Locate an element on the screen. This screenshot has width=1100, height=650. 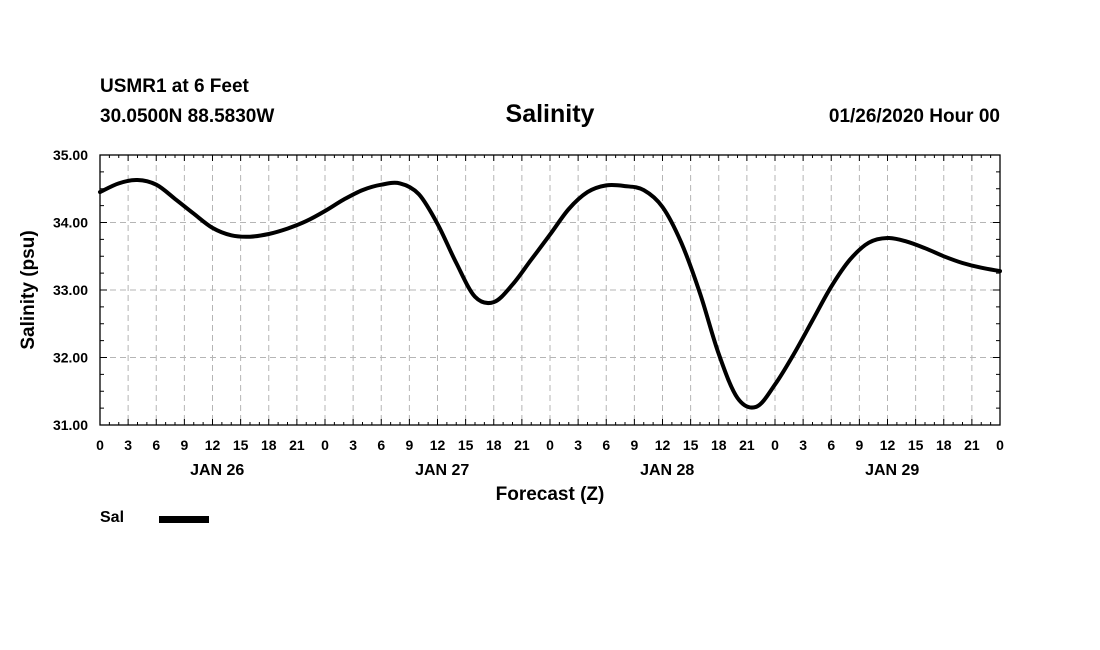
y-tick-label: 35.00 is located at coordinates (70, 155).